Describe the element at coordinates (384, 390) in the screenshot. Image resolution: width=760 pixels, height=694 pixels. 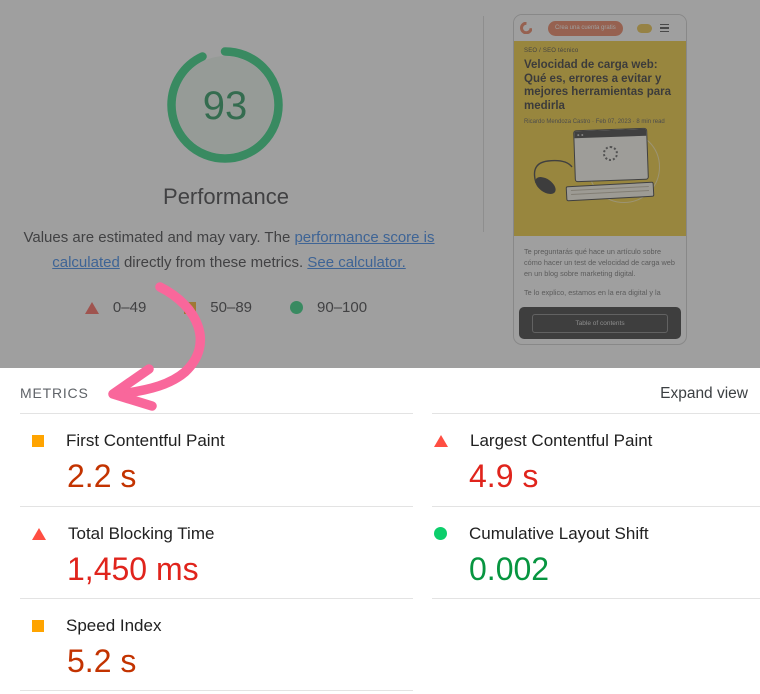
I see `metrics-header: METRICS Expand view` at that location.